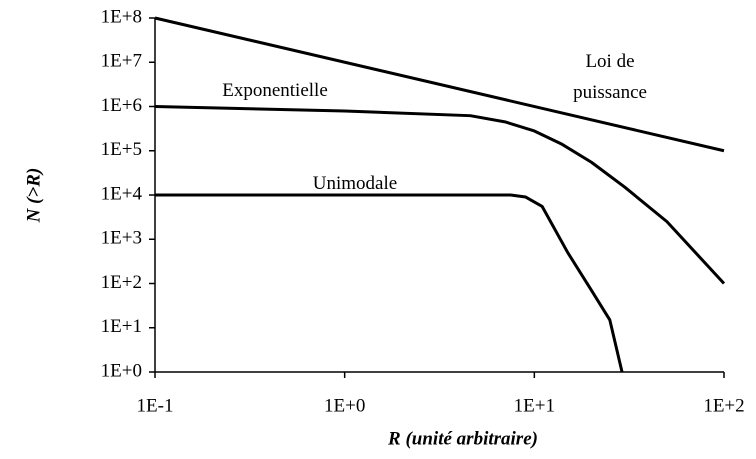  What do you see at coordinates (121, 16) in the screenshot?
I see `y-tick-label: 1E+8` at bounding box center [121, 16].